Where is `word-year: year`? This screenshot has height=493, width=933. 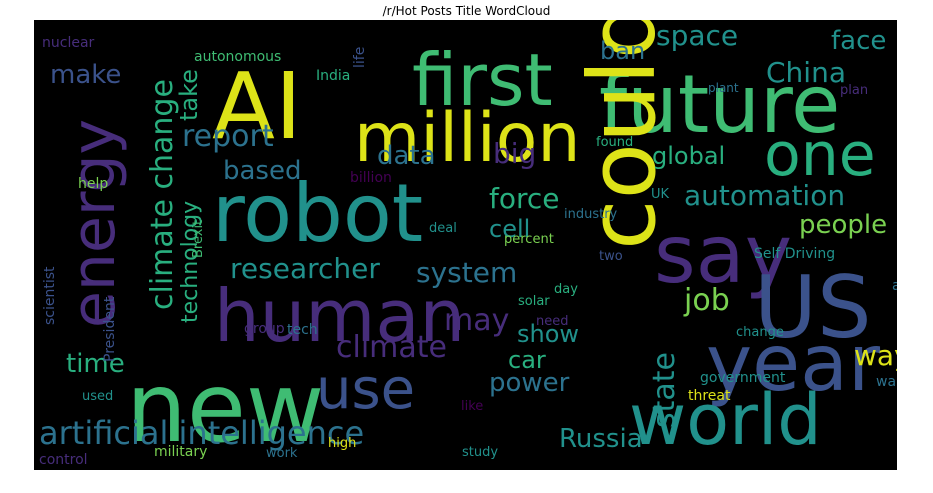 word-year: year is located at coordinates (793, 364).